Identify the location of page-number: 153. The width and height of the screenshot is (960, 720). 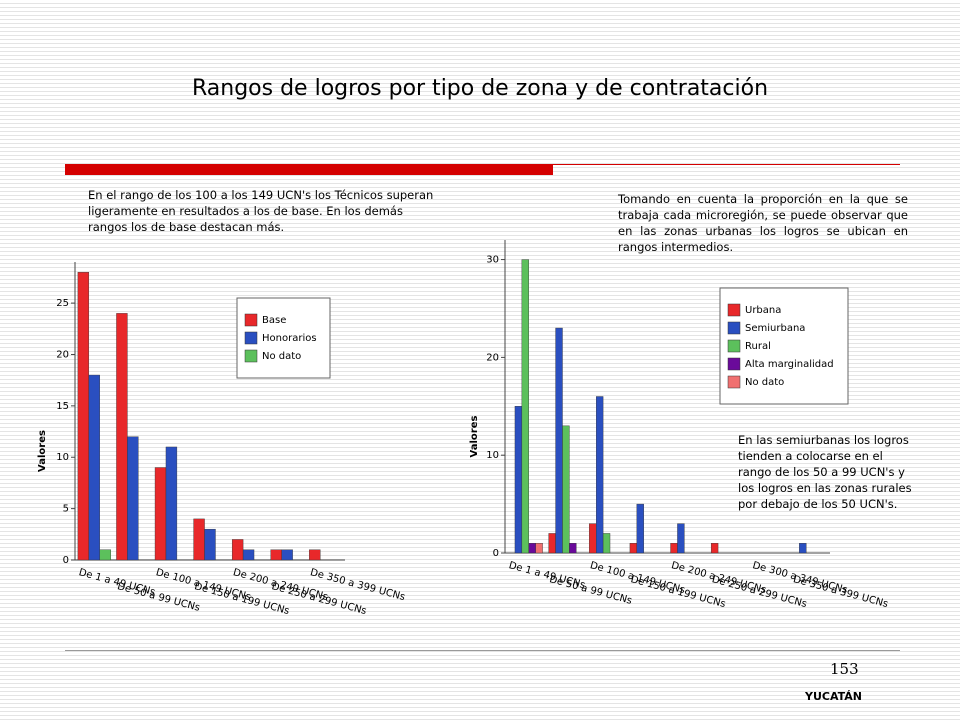
(844, 669).